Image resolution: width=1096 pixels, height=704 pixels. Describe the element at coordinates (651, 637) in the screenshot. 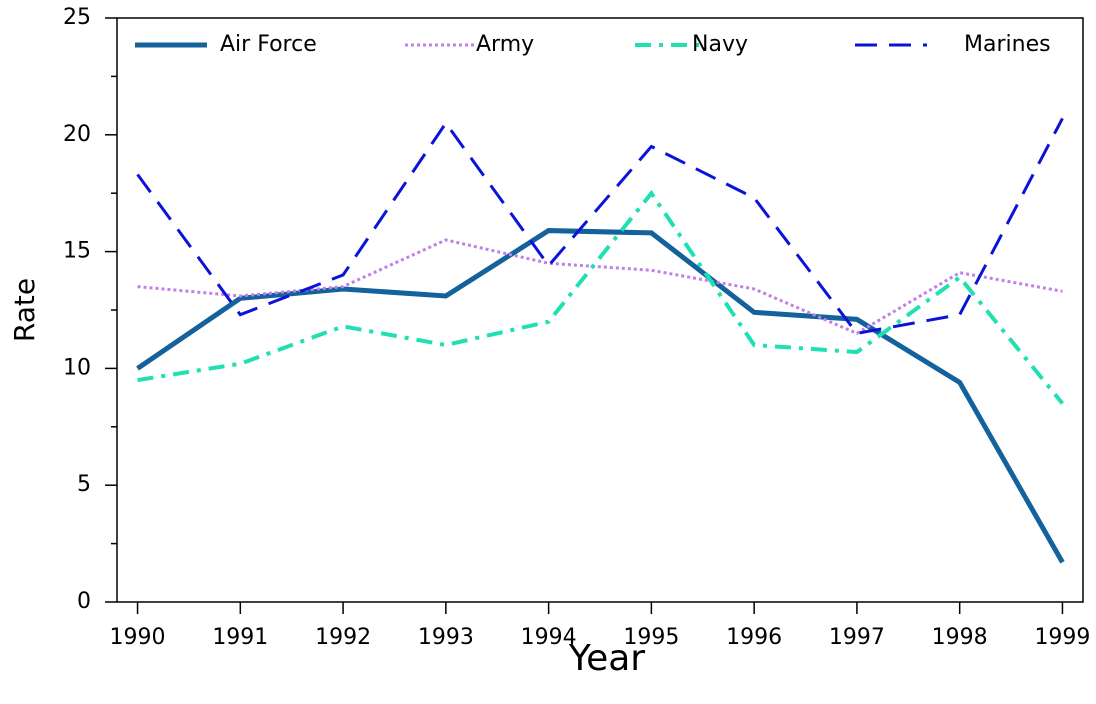

I see `x-tick-label: 1995` at that location.